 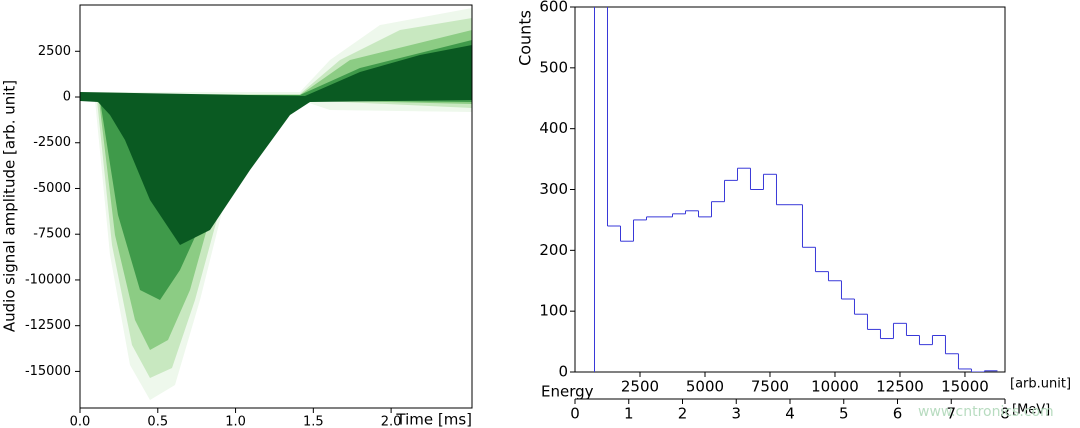 I want to click on x-tick-label: 15000, so click(x=965, y=387).